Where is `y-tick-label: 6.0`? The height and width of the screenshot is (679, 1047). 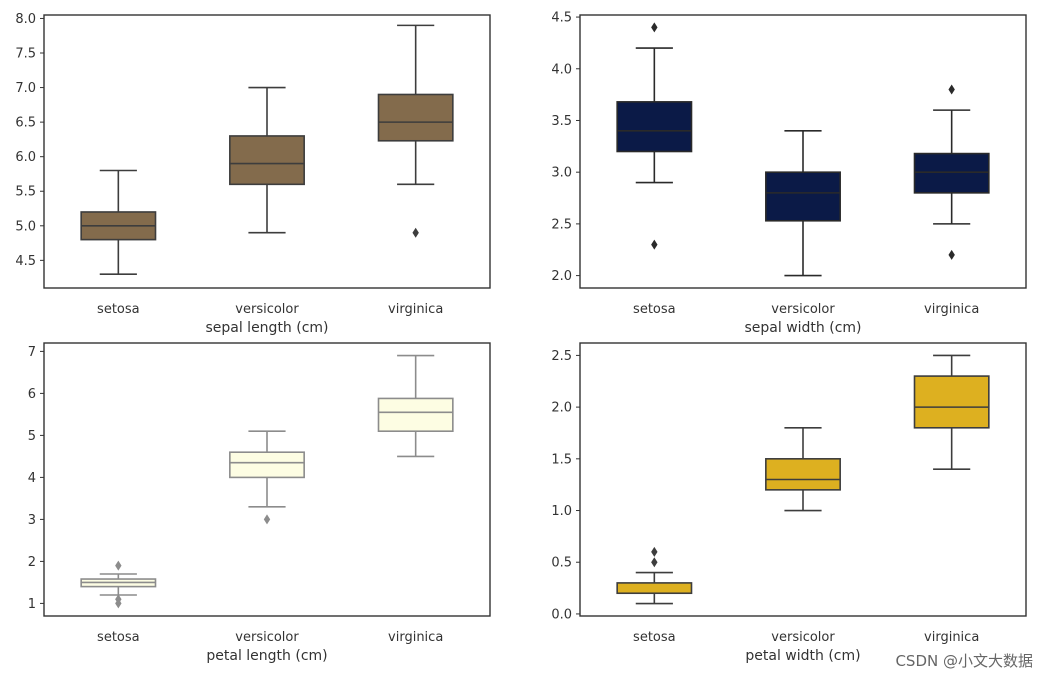
y-tick-label: 6.0 is located at coordinates (25, 157).